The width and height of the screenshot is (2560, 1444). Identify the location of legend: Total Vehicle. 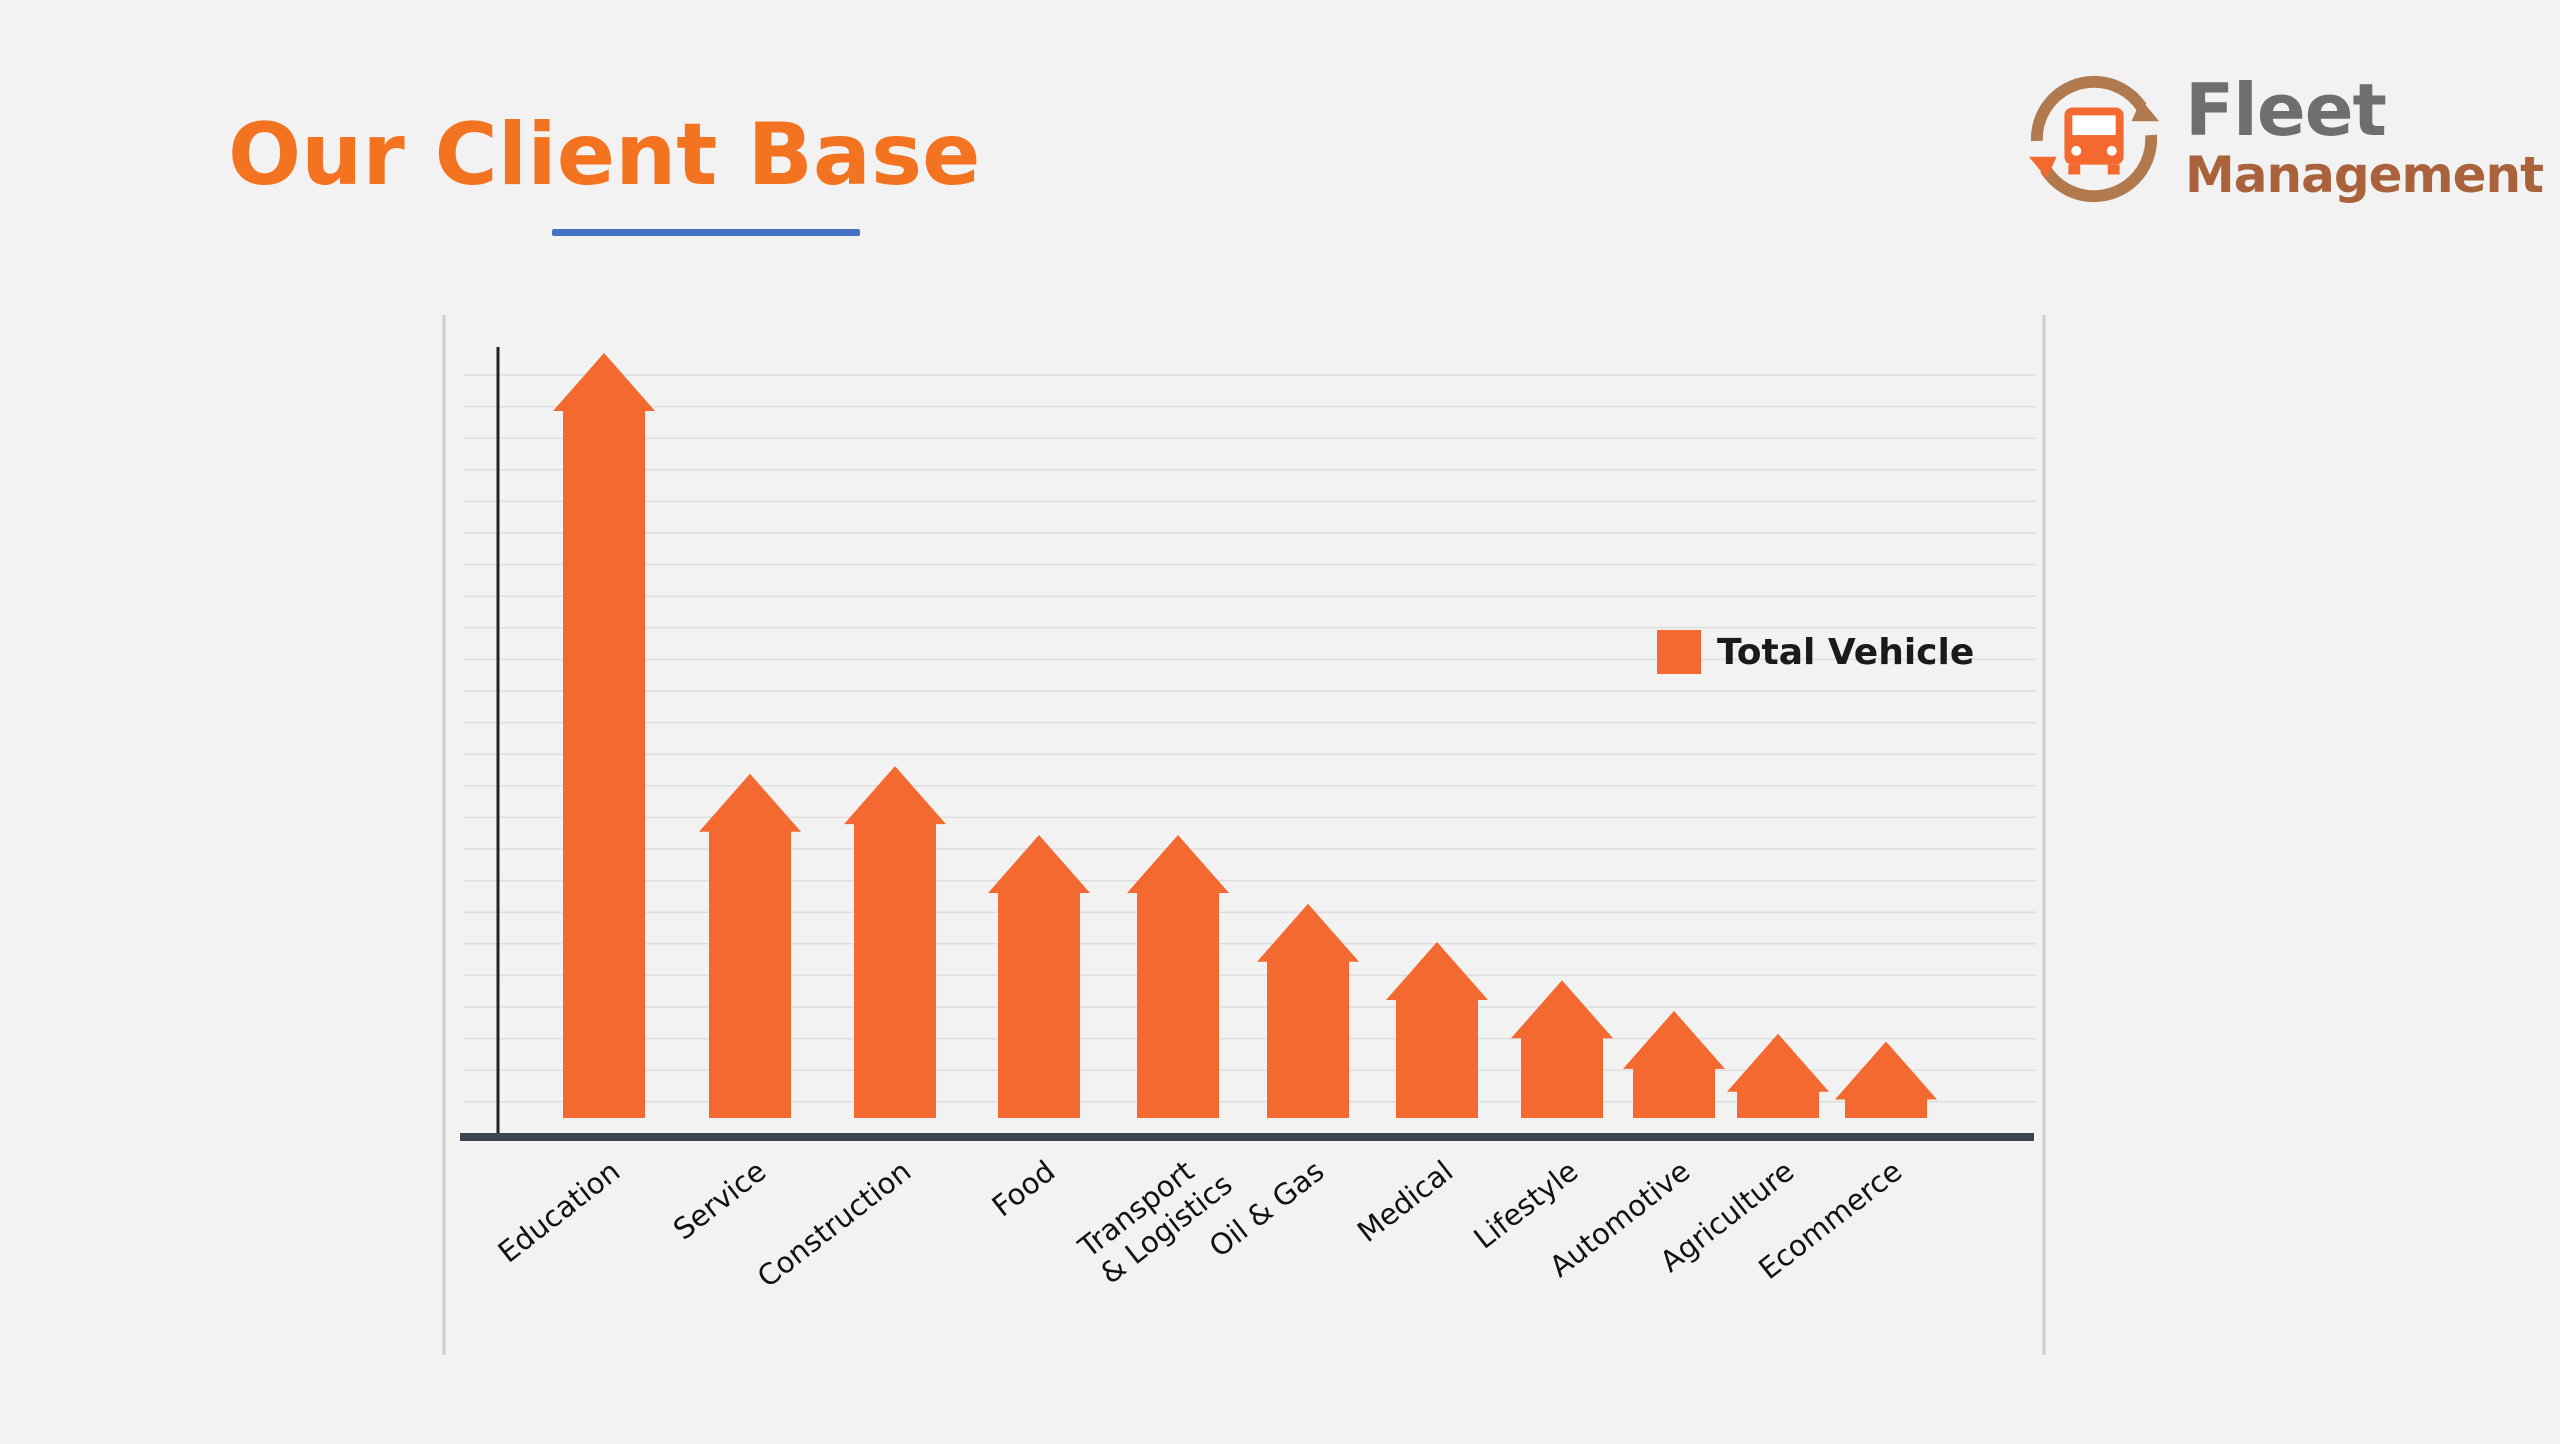
(1815, 652).